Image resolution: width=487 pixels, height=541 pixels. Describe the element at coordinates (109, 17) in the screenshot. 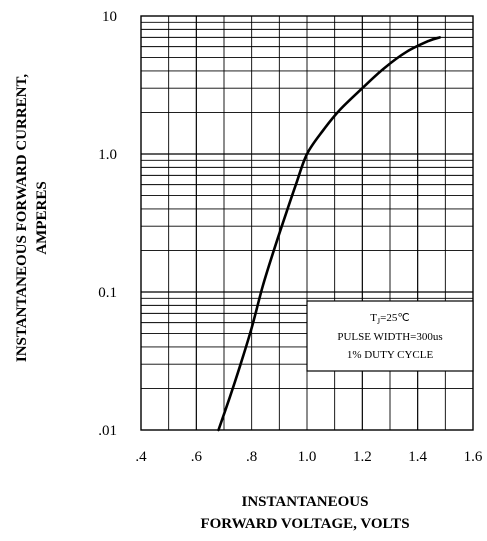

I see `y-tick-label: 10` at that location.